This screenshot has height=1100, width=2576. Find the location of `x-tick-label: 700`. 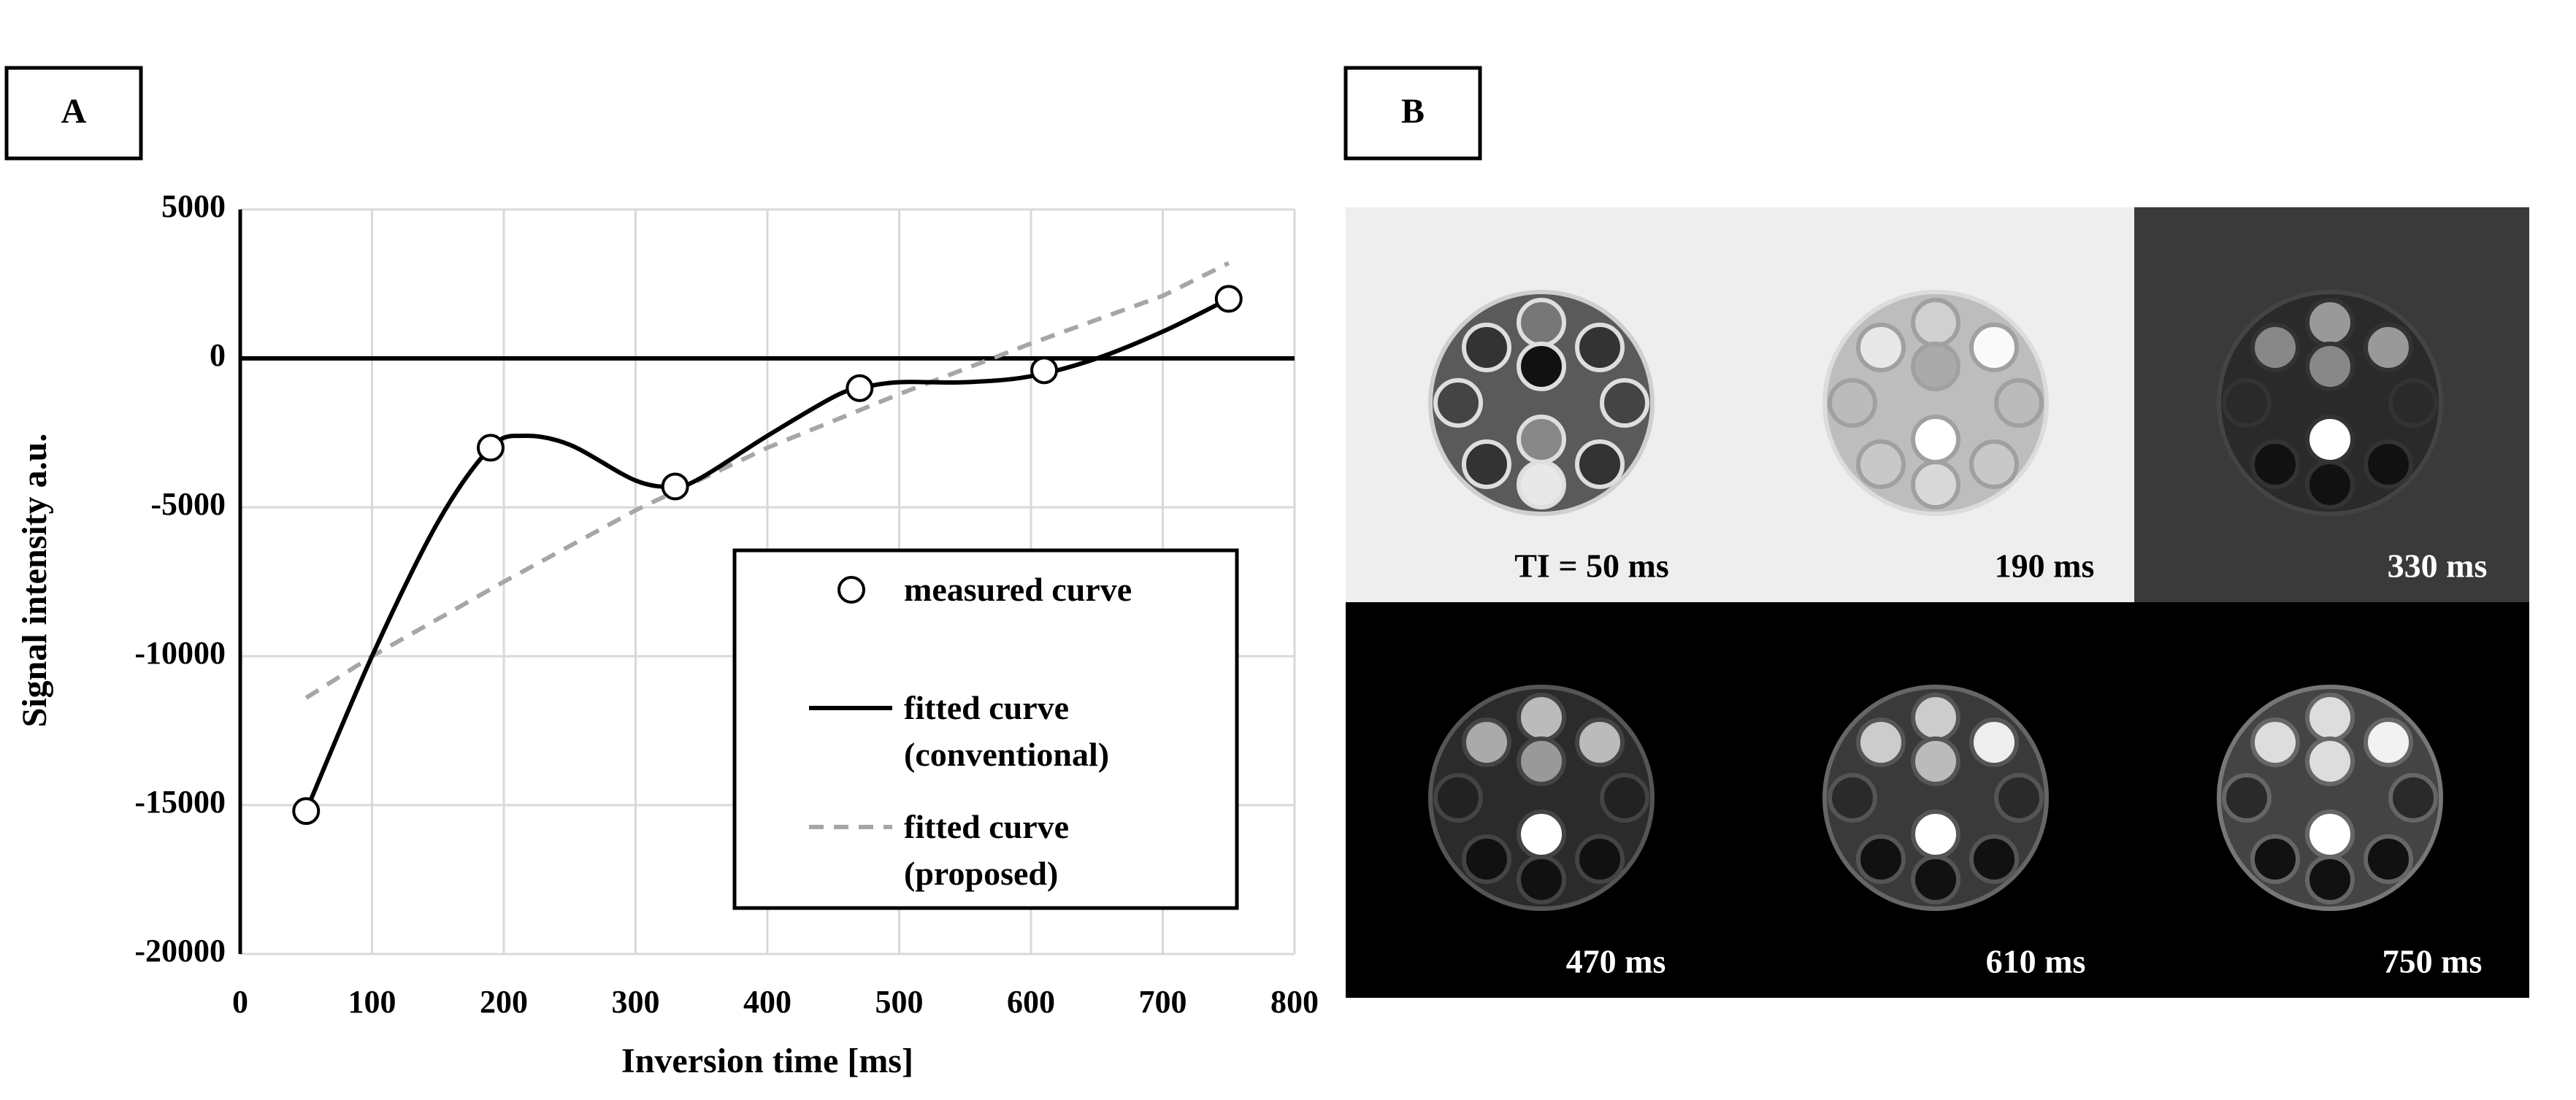

x-tick-label: 700 is located at coordinates (1163, 1002).